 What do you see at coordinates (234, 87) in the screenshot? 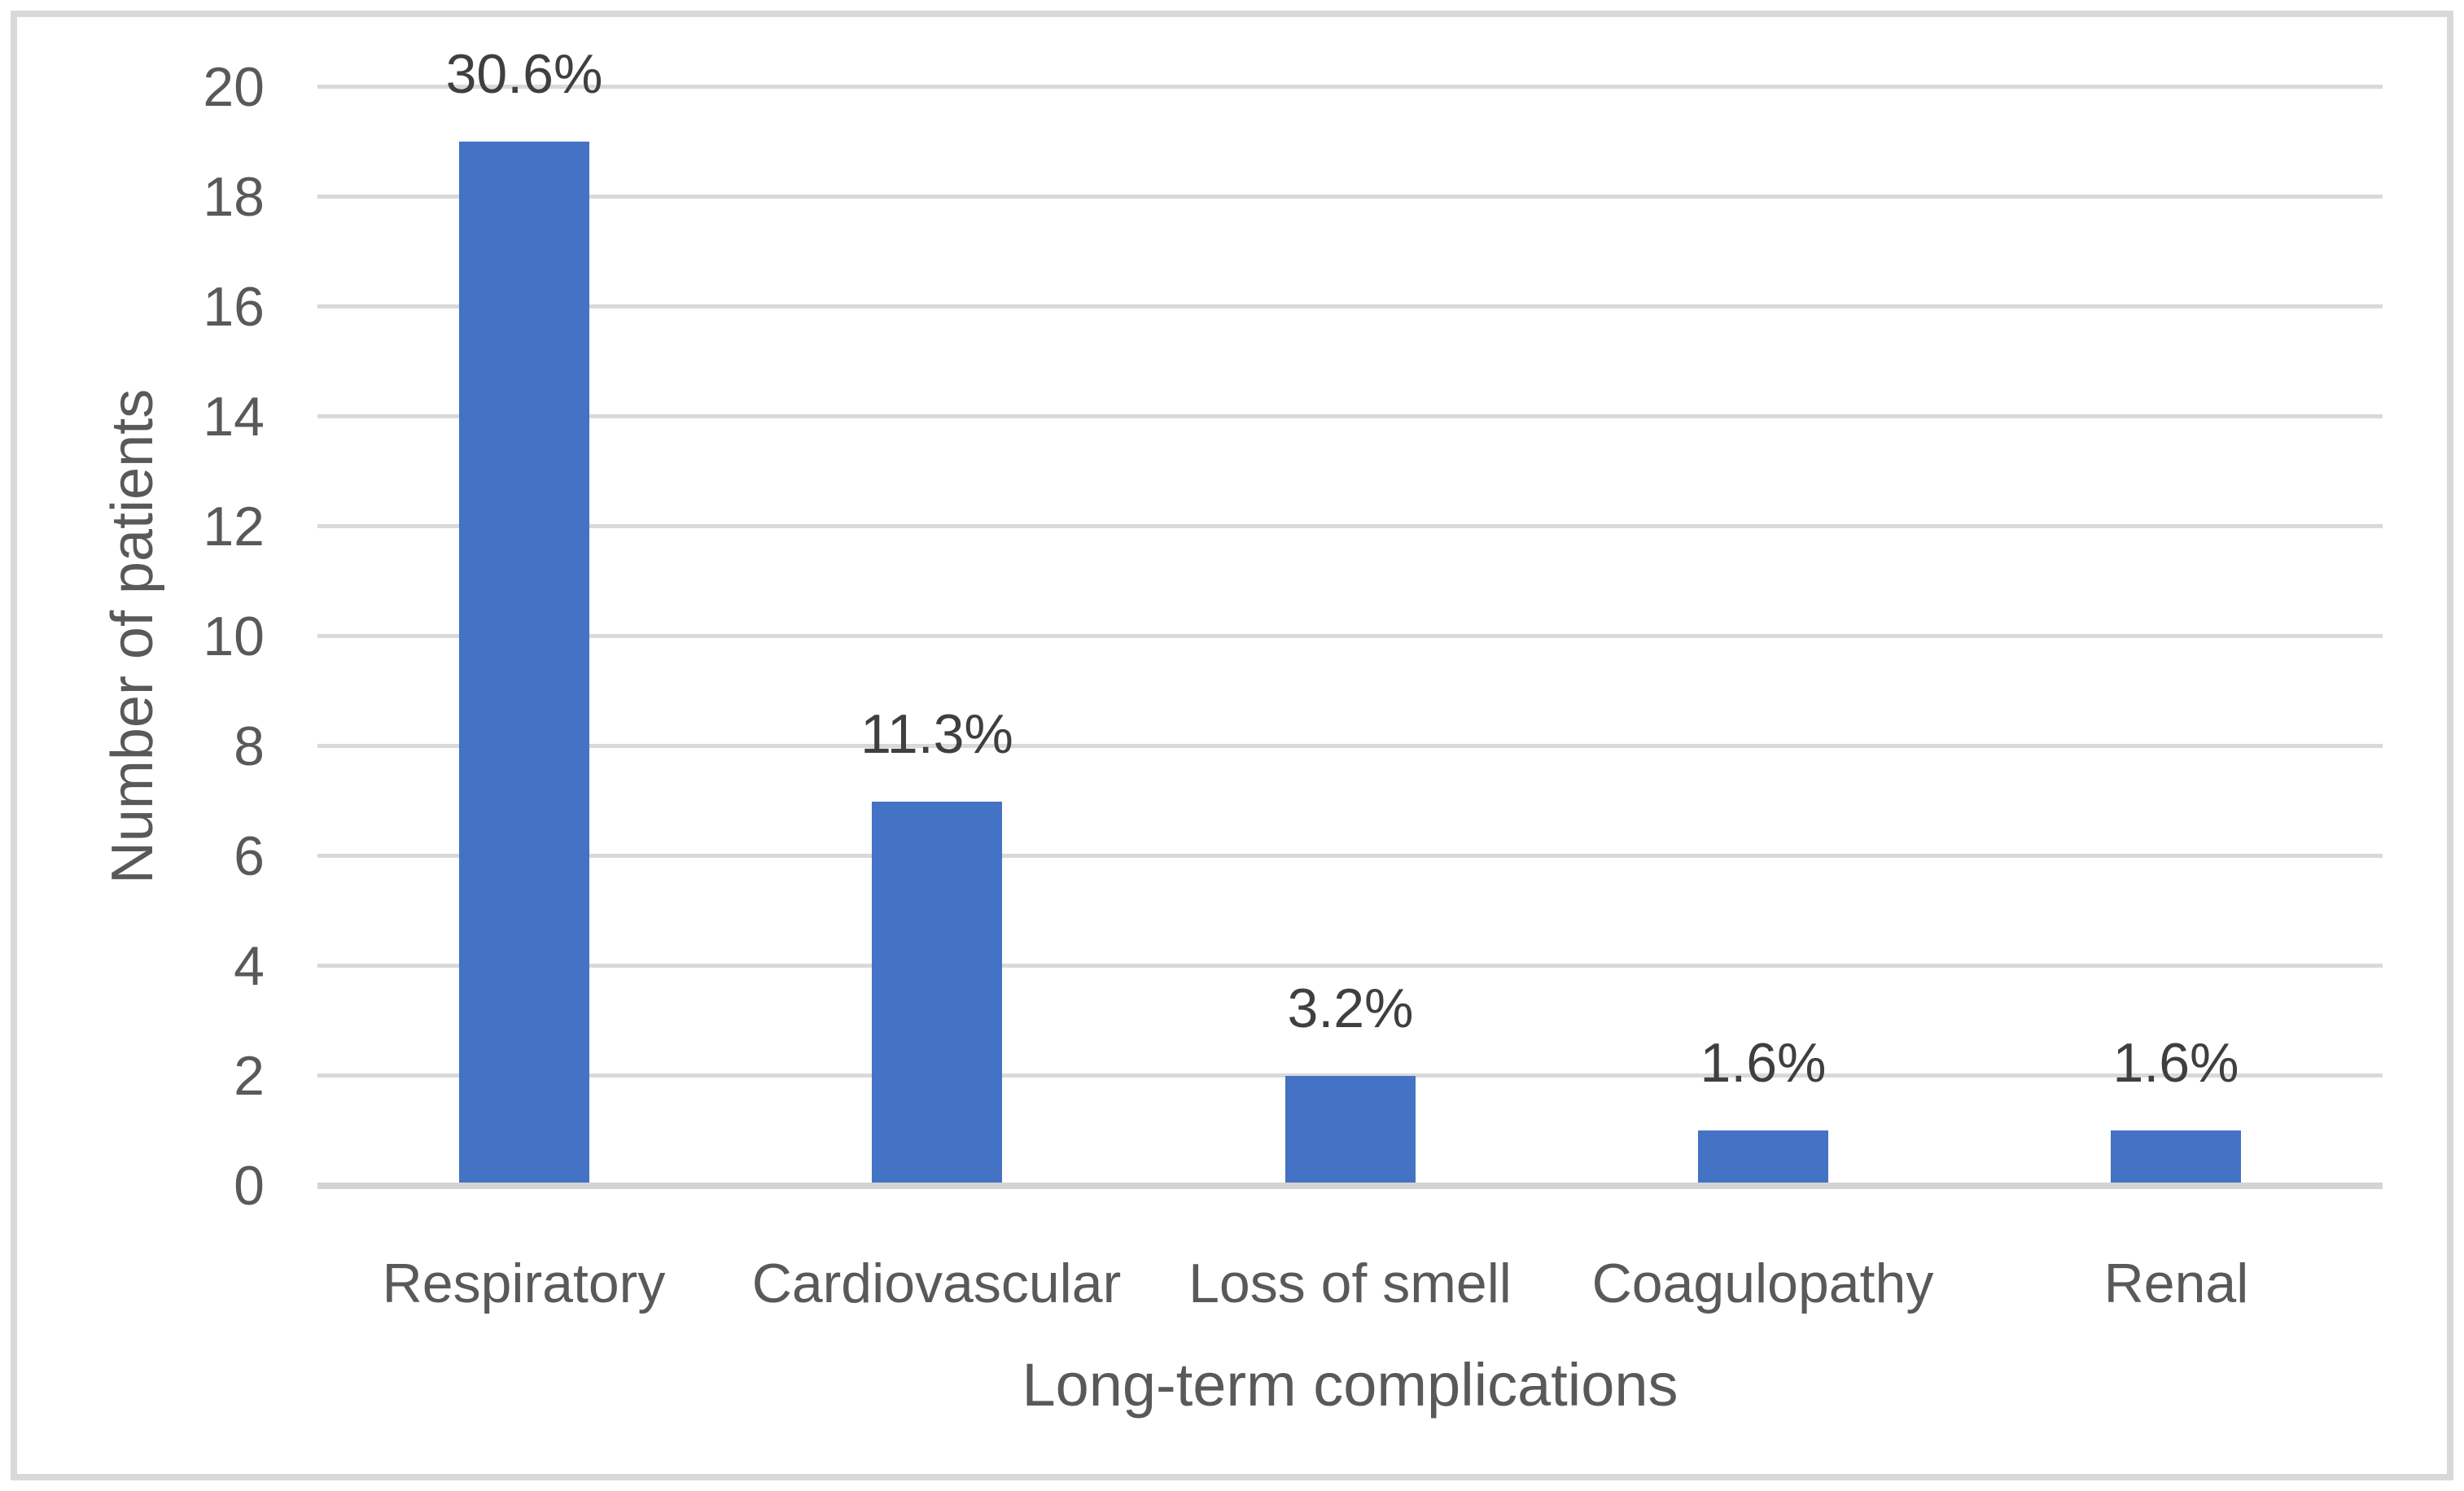
I see `y-tick-label-20: 20` at bounding box center [234, 87].